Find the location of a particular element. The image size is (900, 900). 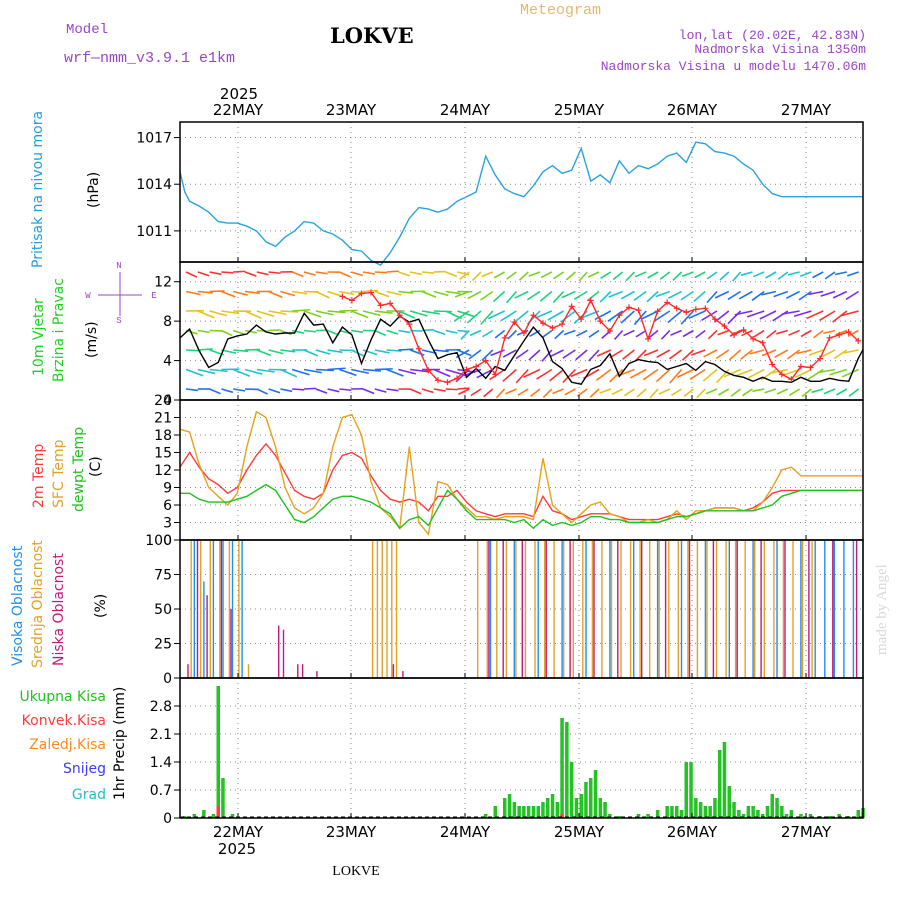

y-tick-label: 25 is located at coordinates (163, 645).